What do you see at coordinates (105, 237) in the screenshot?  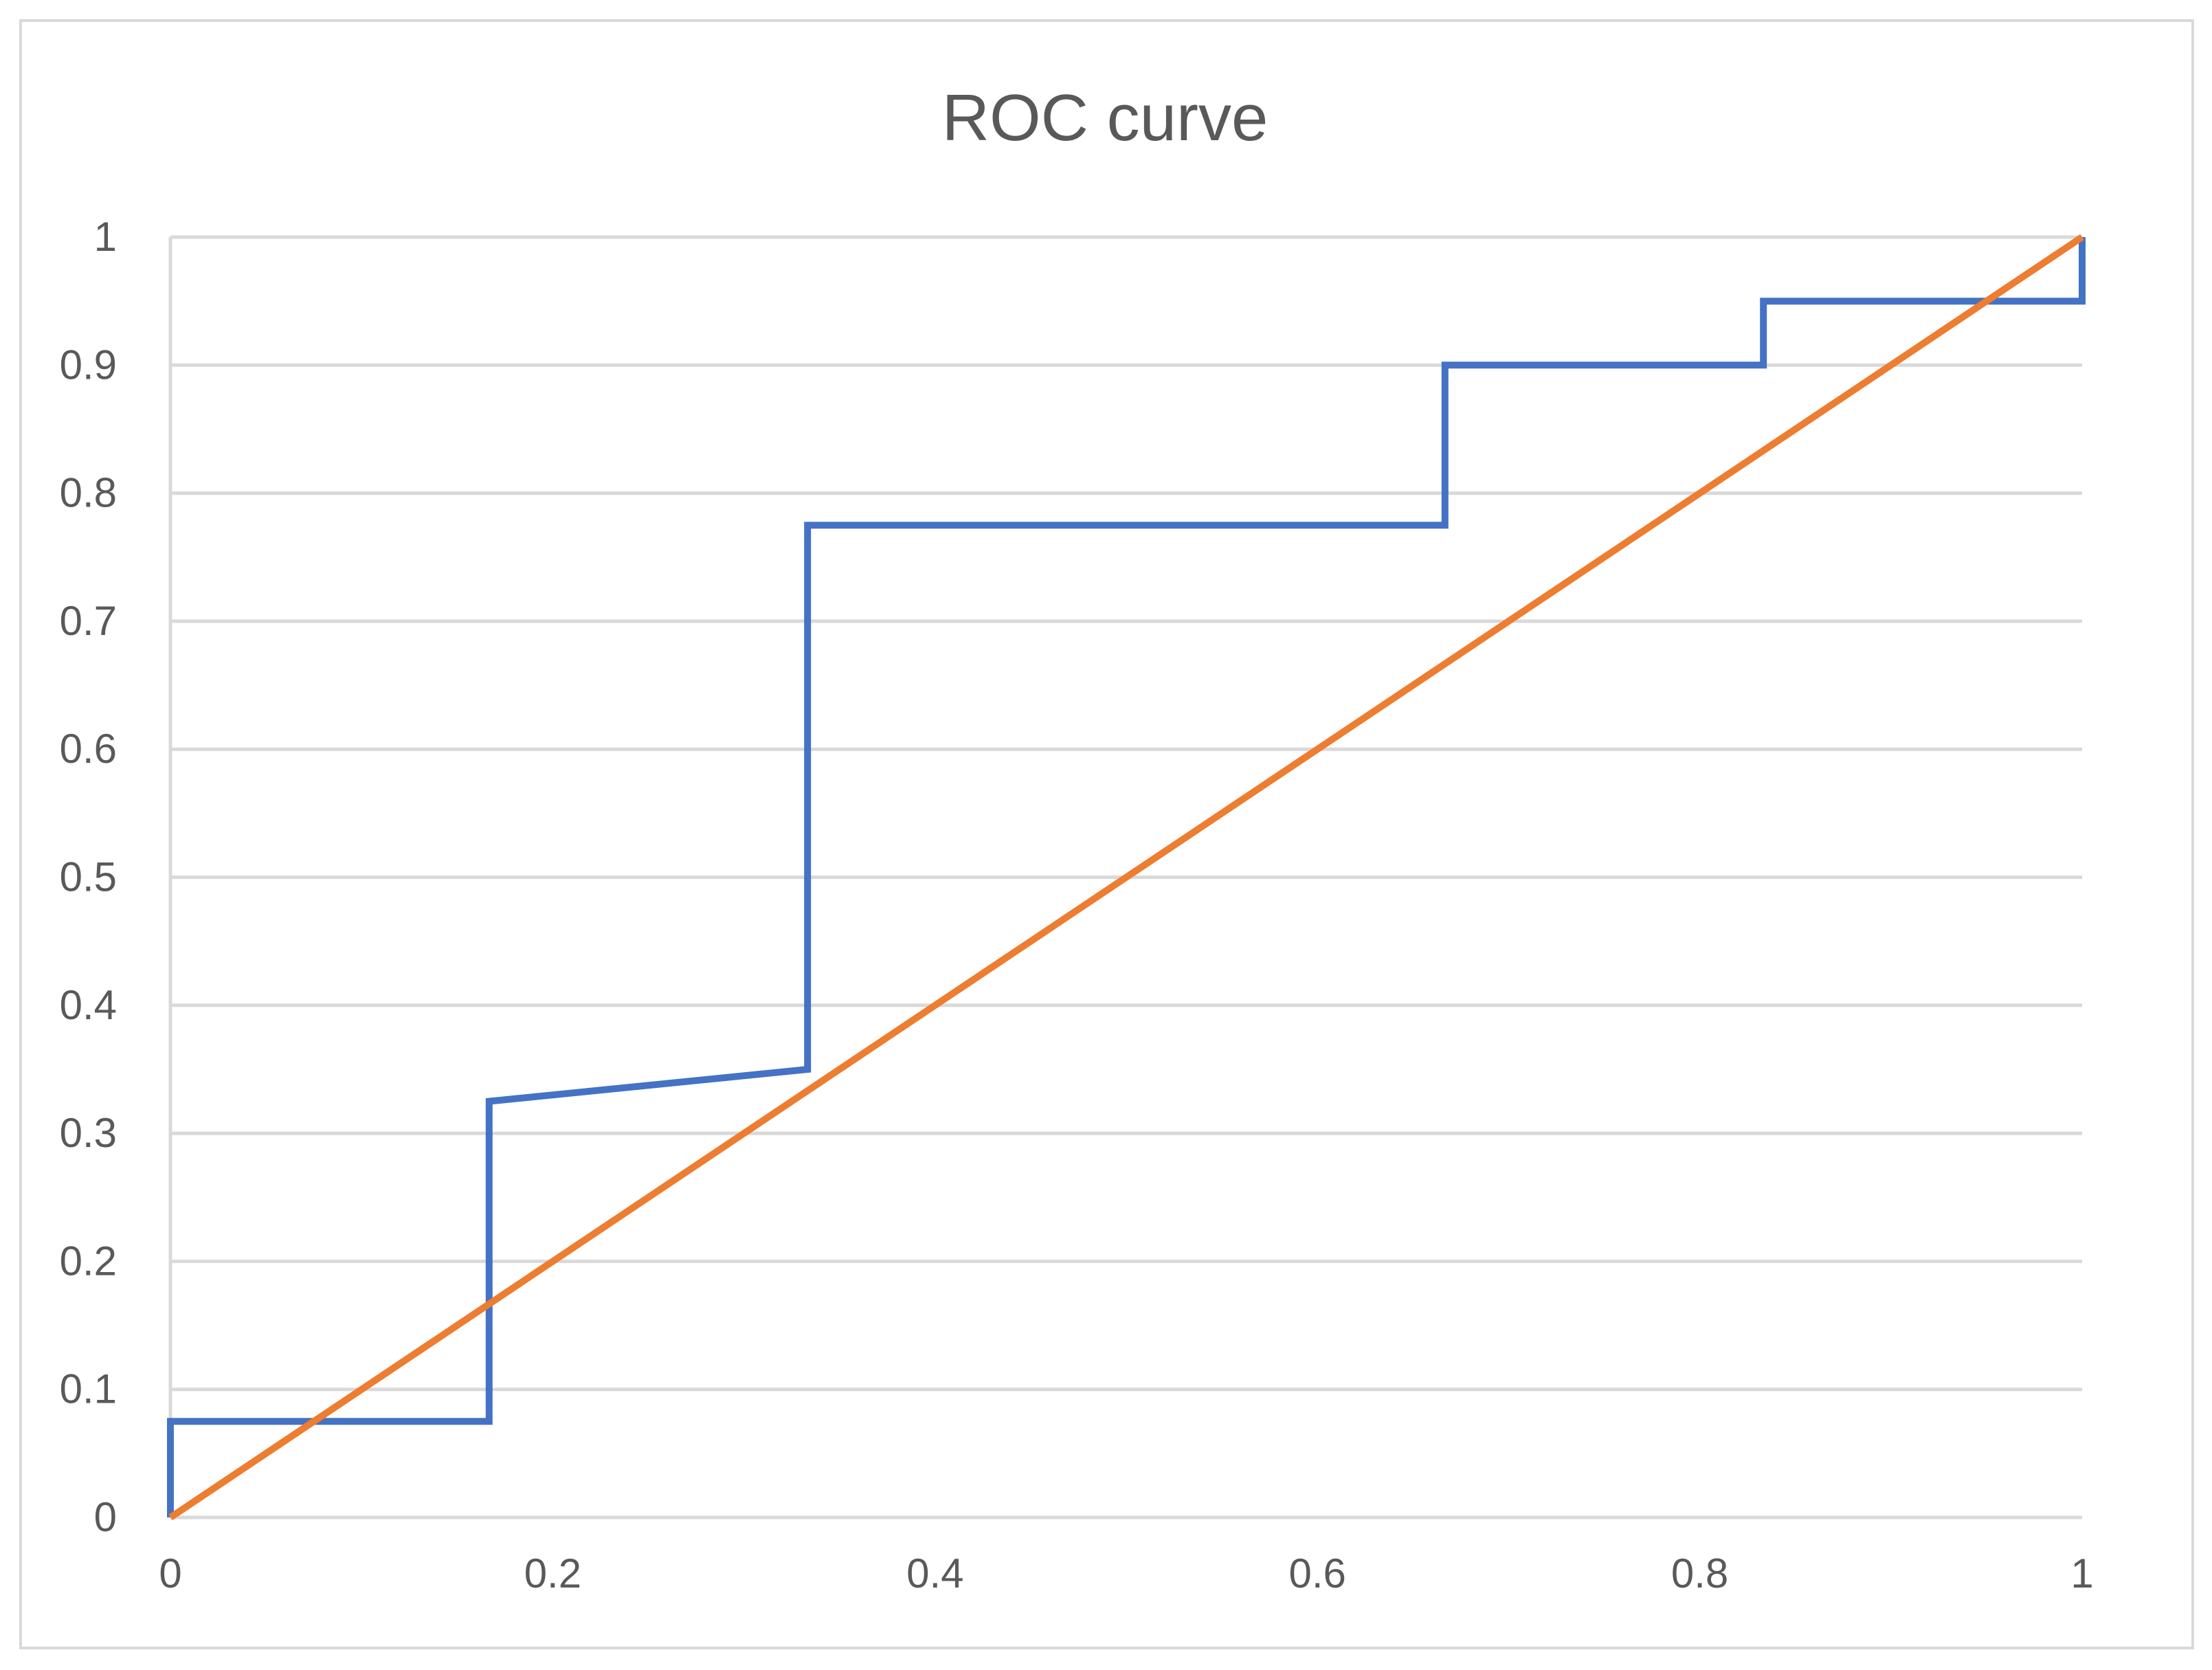 I see `y-tick-label: 1` at bounding box center [105, 237].